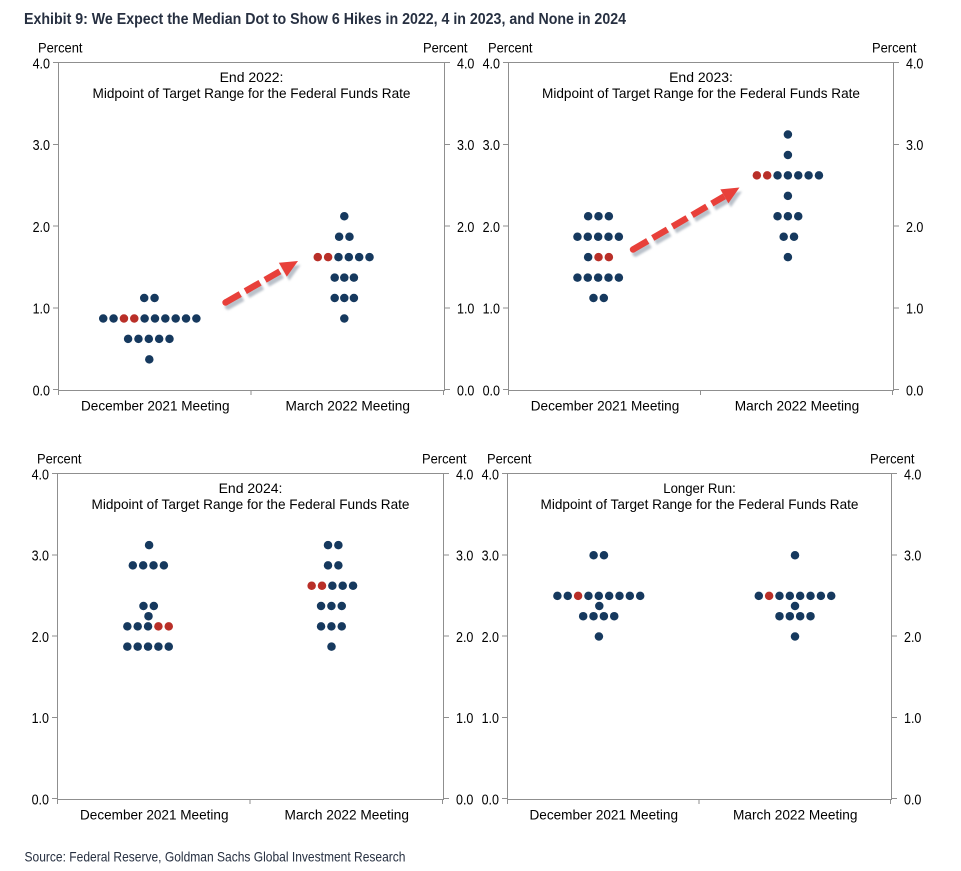 Image resolution: width=961 pixels, height=871 pixels. Describe the element at coordinates (699, 488) in the screenshot. I see `svg-text: Longer Run:` at that location.